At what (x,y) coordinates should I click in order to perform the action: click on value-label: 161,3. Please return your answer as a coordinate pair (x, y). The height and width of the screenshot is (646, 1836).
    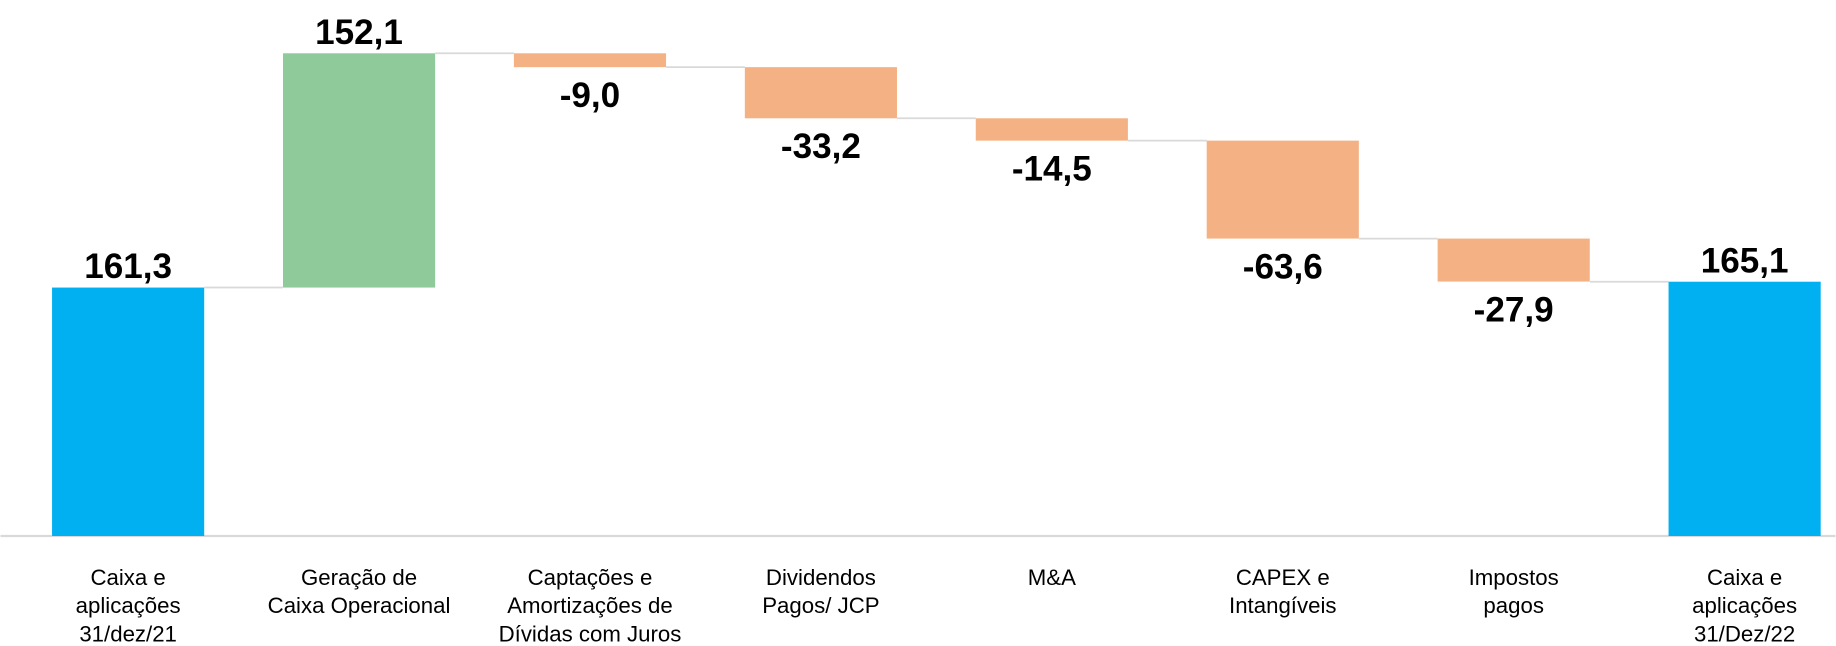
    Looking at the image, I should click on (128, 266).